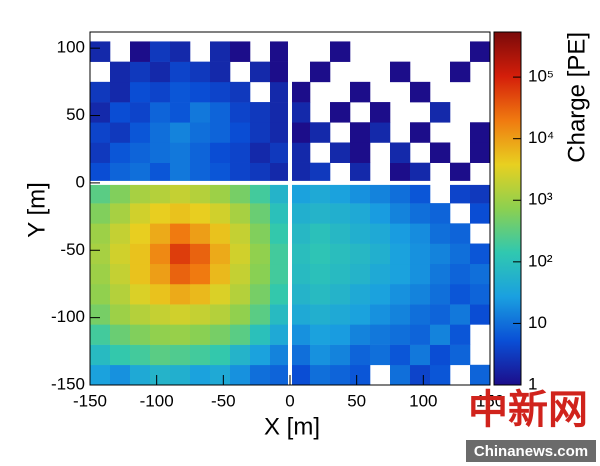 This screenshot has height=466, width=600. What do you see at coordinates (537, 322) in the screenshot?
I see `colorbar-tick-label: 10` at bounding box center [537, 322].